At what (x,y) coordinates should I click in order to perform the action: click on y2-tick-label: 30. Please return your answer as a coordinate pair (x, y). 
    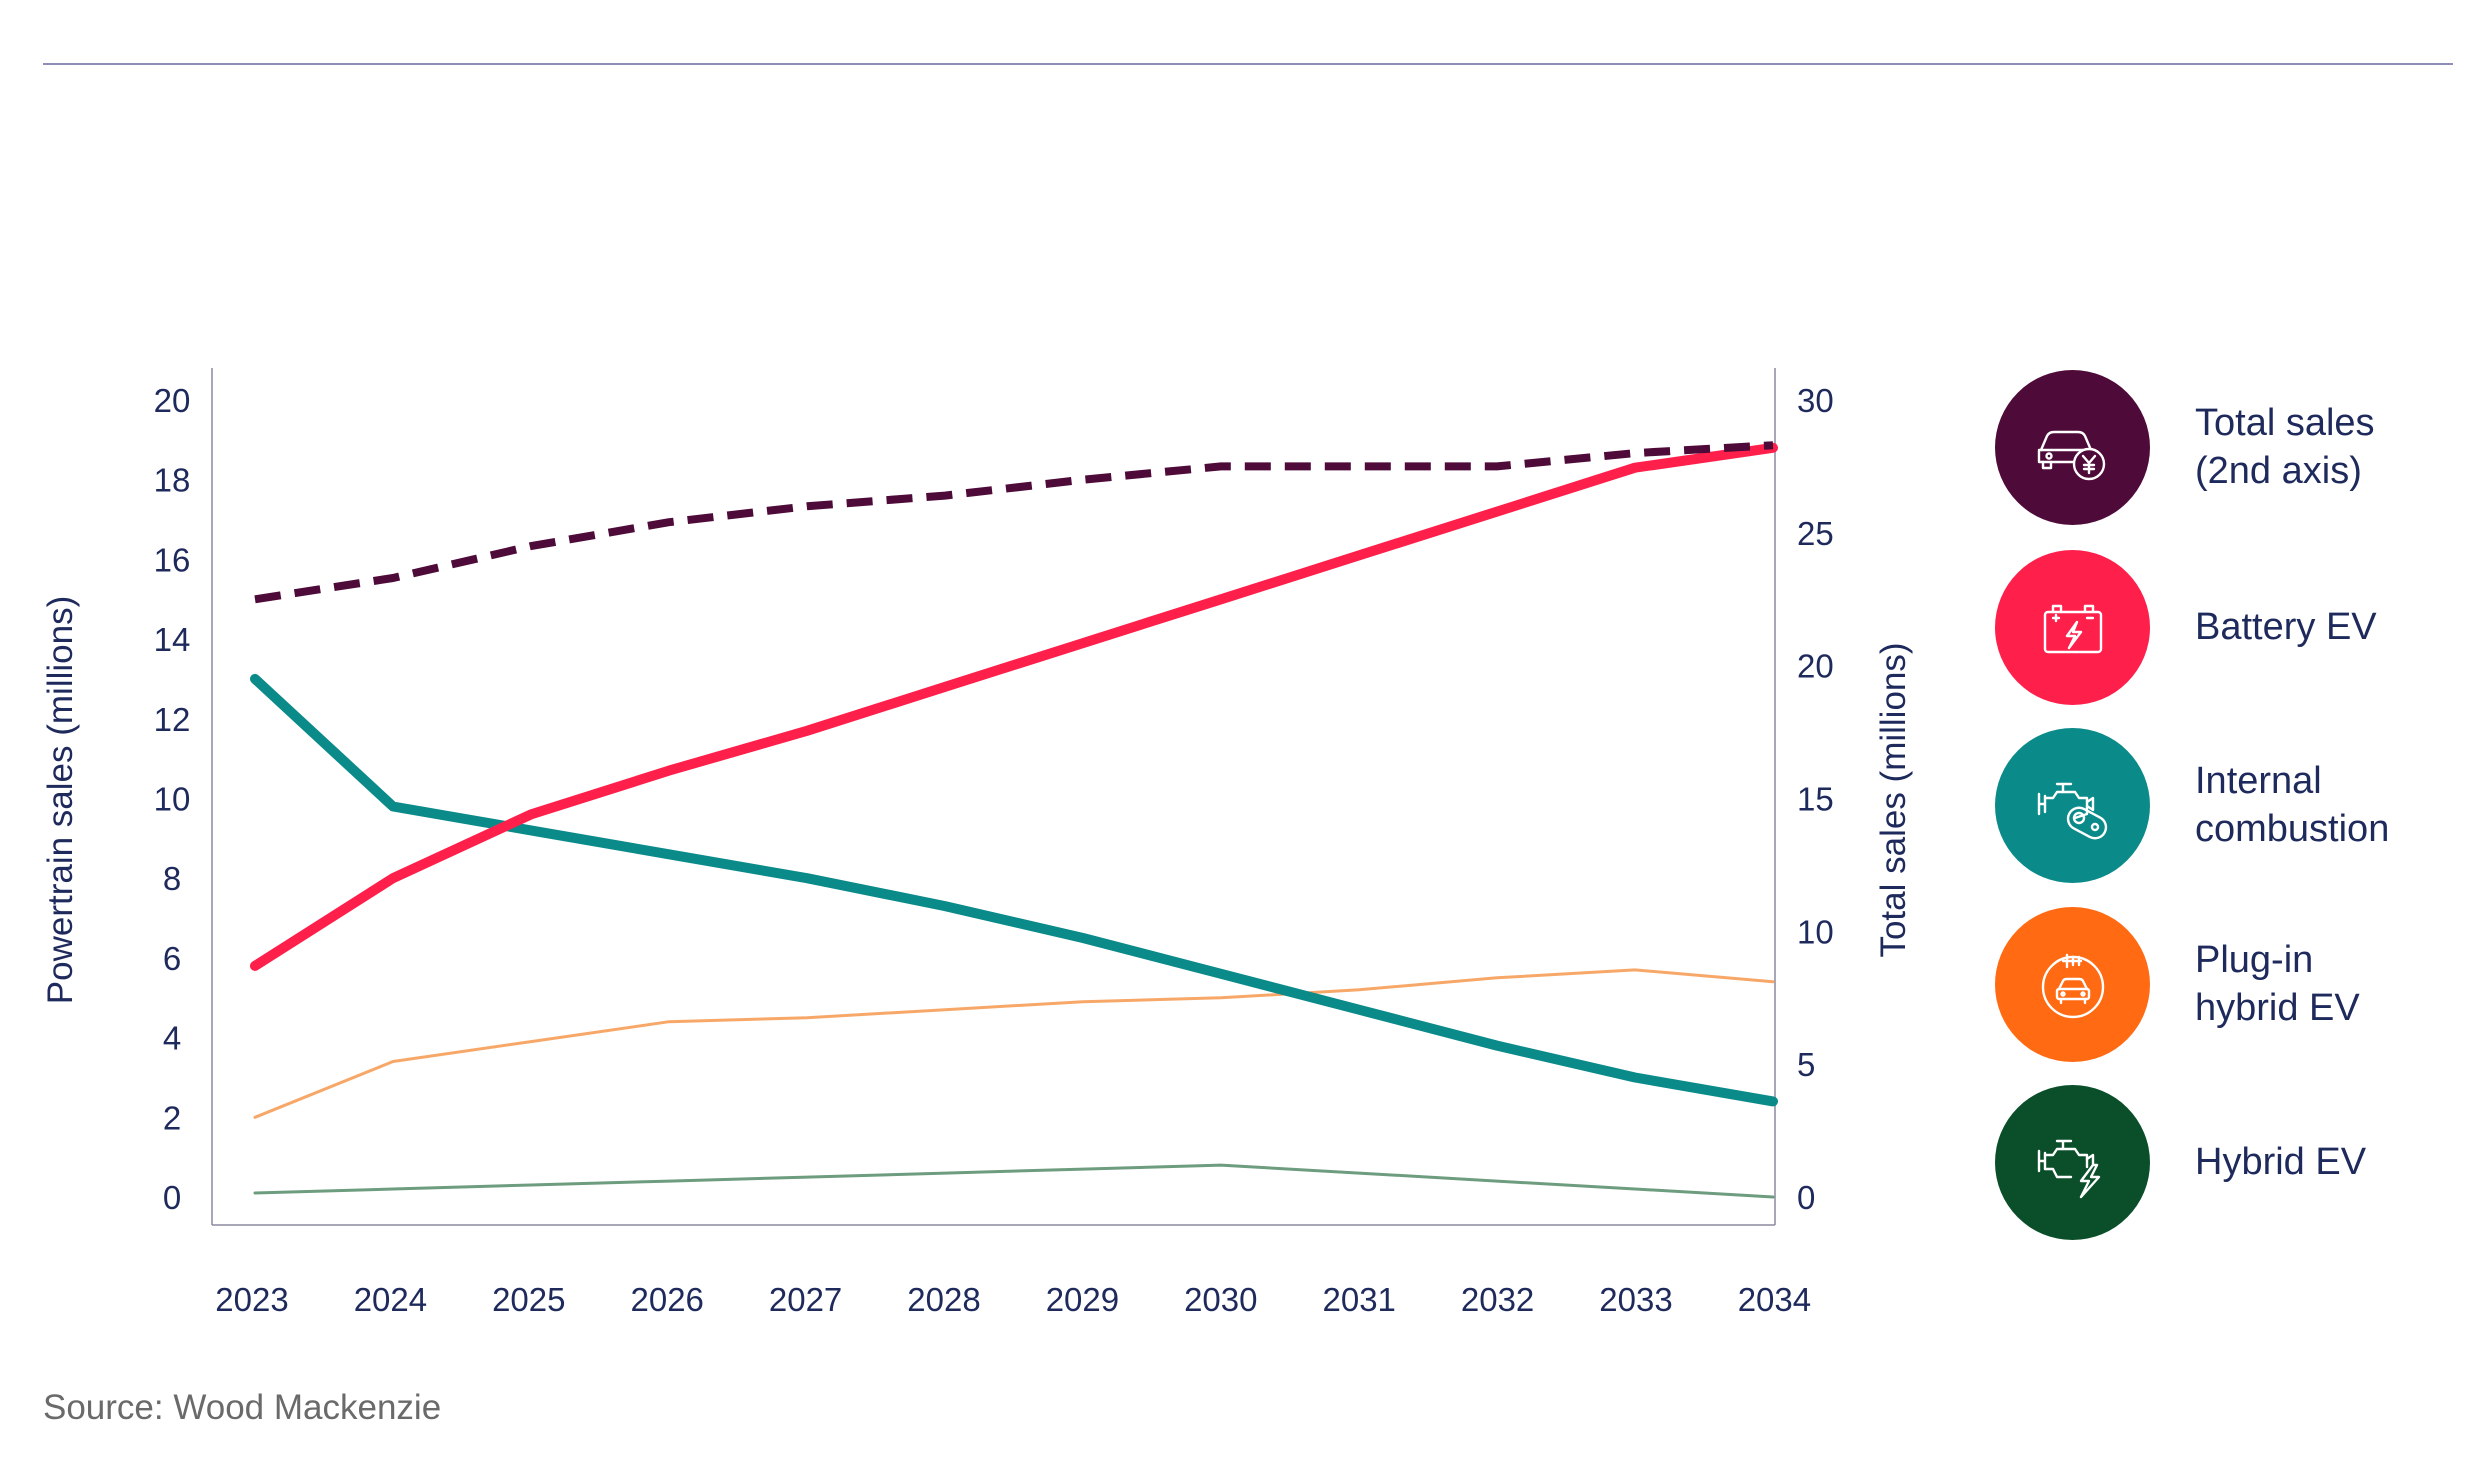
    Looking at the image, I should click on (1815, 400).